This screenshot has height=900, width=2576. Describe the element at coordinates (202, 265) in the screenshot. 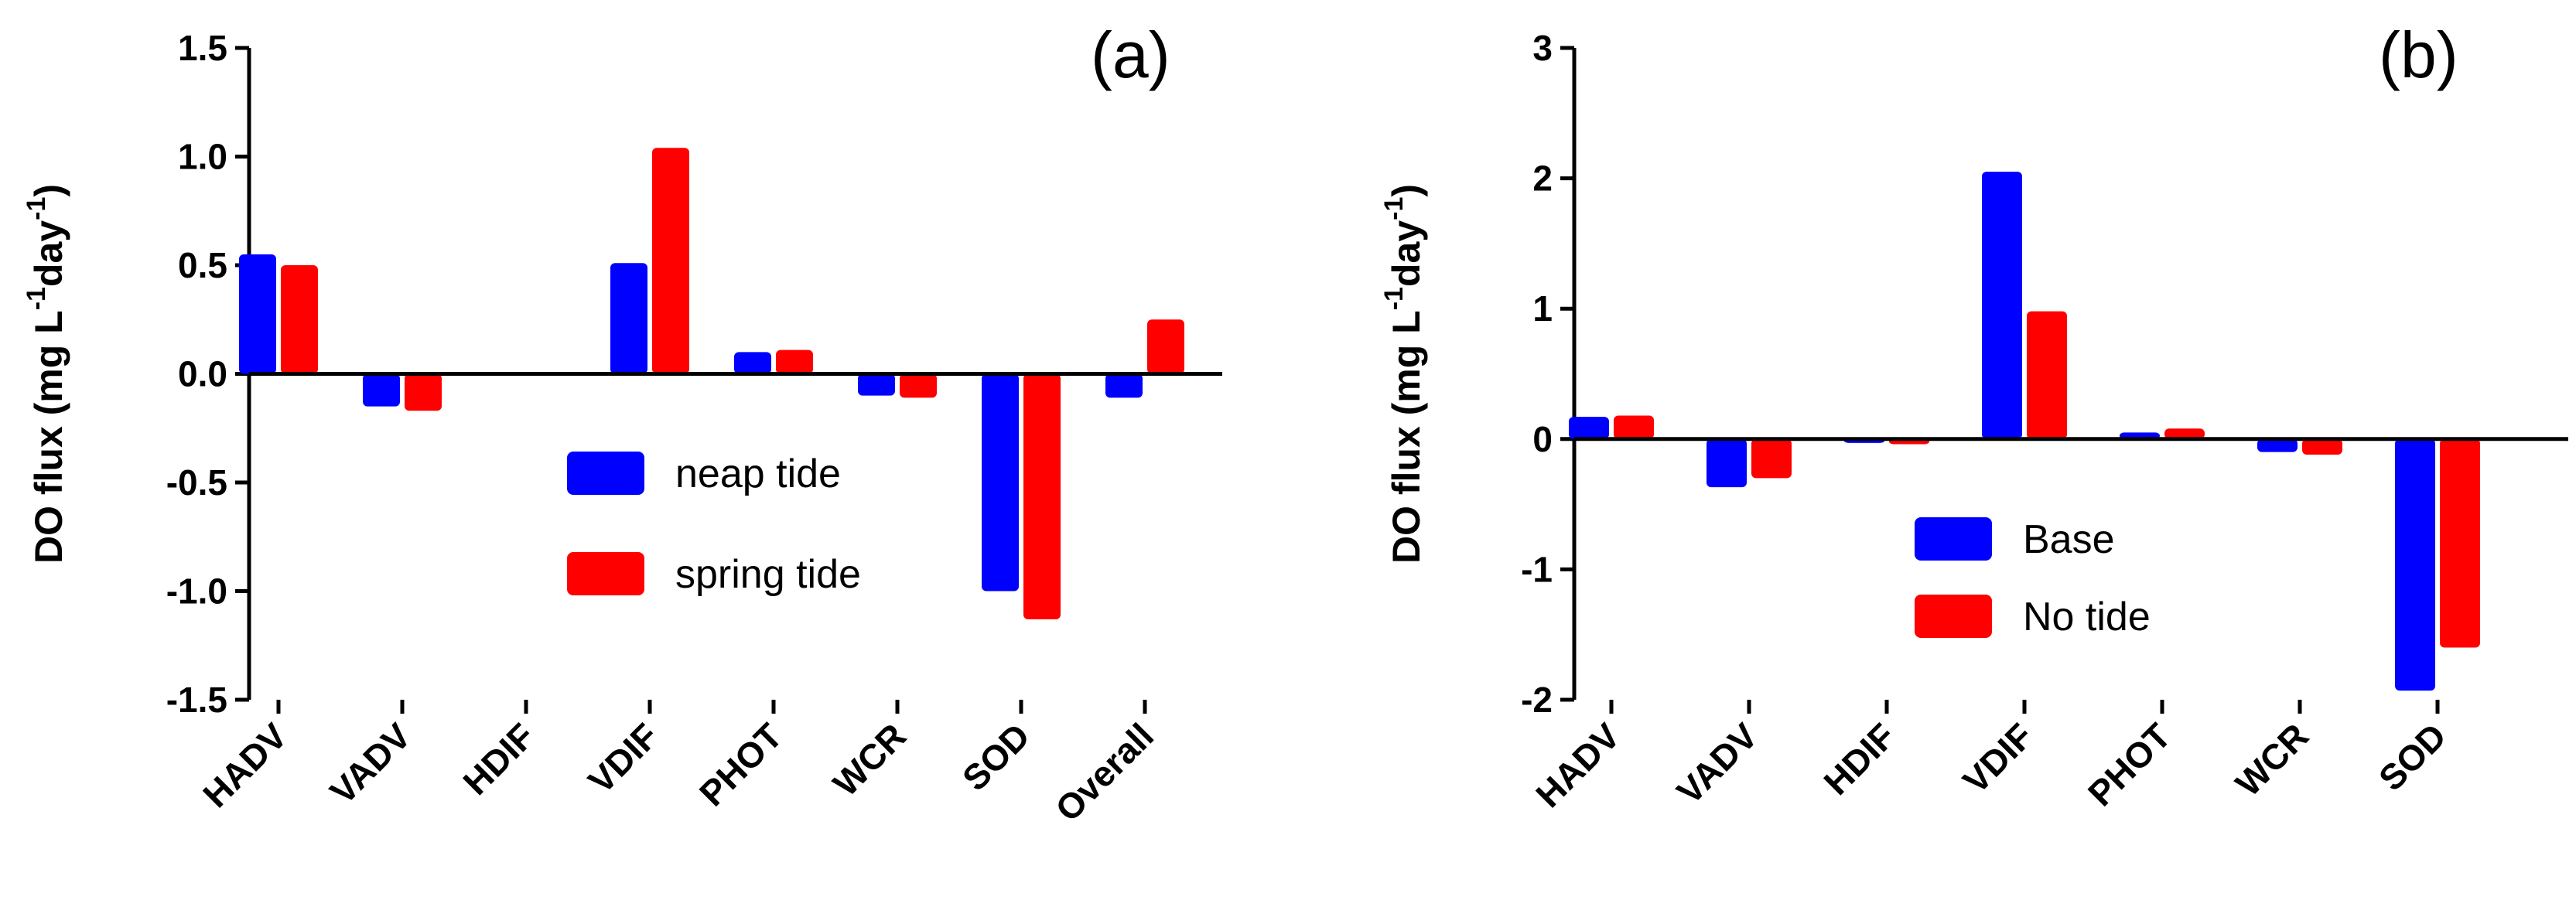

I see `y-tick-label: 0.5` at that location.